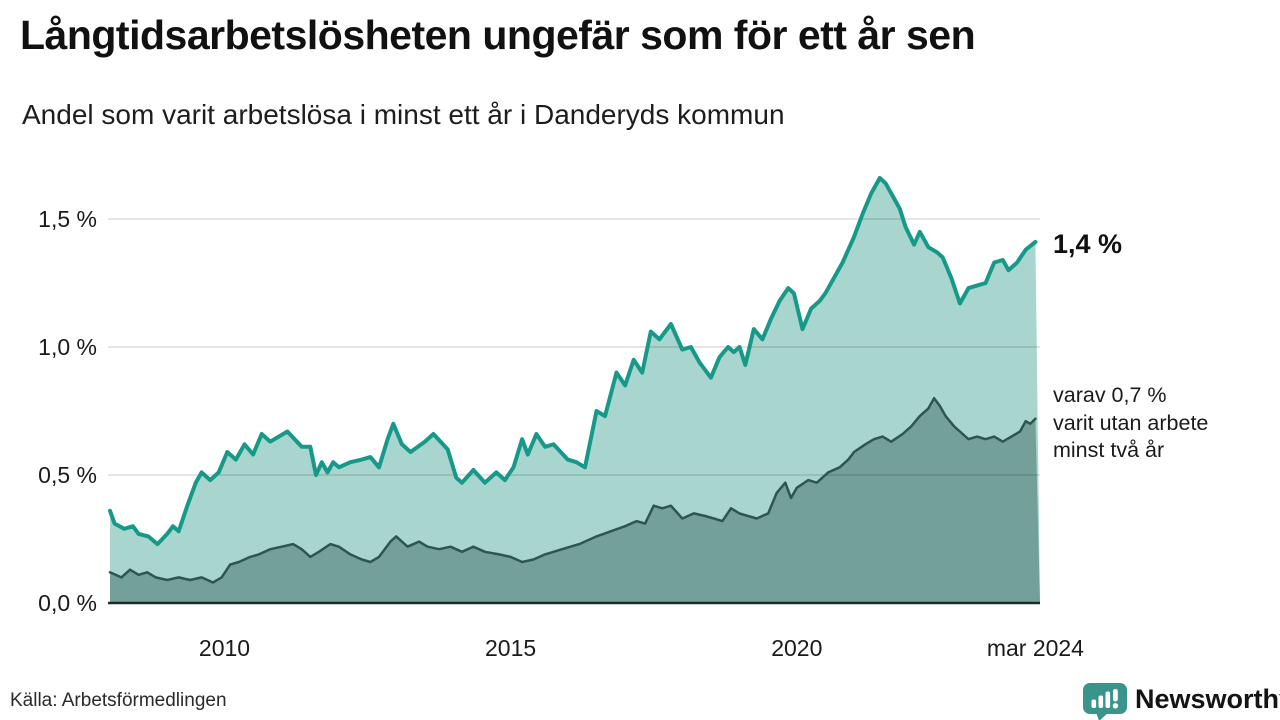 This screenshot has height=720, width=1280. Describe the element at coordinates (1207, 699) in the screenshot. I see `newsworthy-logo-text: Newsworthy` at that location.